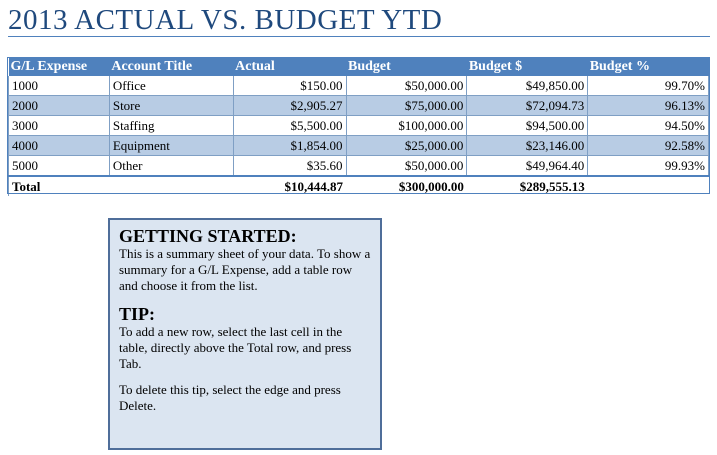 The height and width of the screenshot is (455, 717). Describe the element at coordinates (59, 145) in the screenshot. I see `gl-cell: 4000` at that location.